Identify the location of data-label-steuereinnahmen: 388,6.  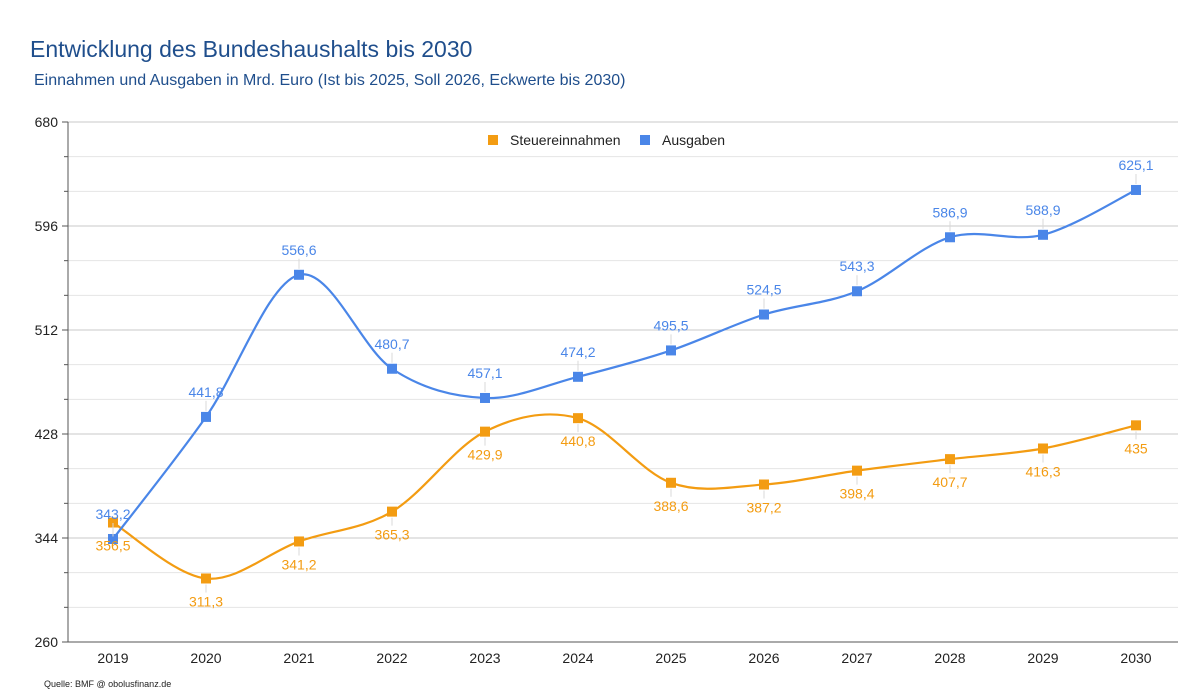
(670, 506).